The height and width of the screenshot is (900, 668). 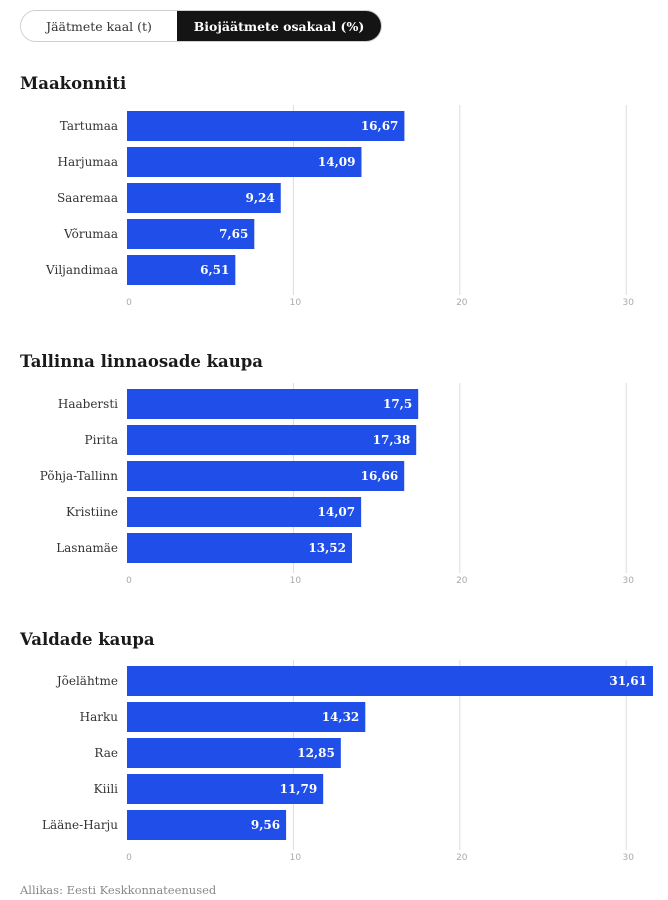 I want to click on value-label: 9,56, so click(x=265, y=825).